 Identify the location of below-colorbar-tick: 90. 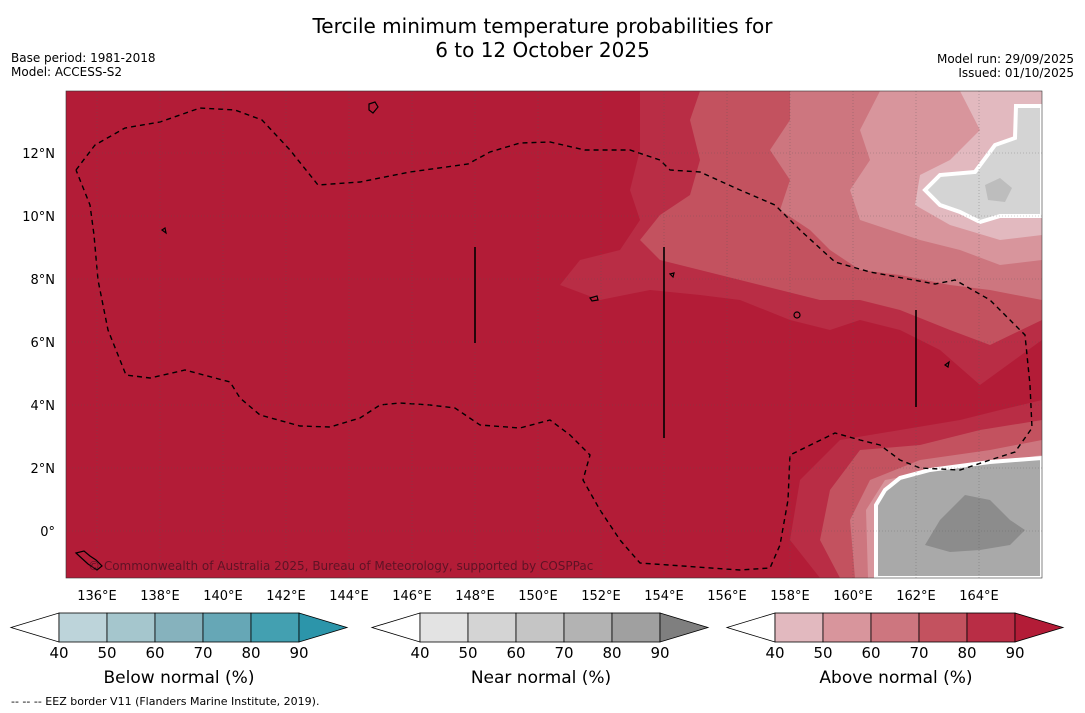
(298, 653).